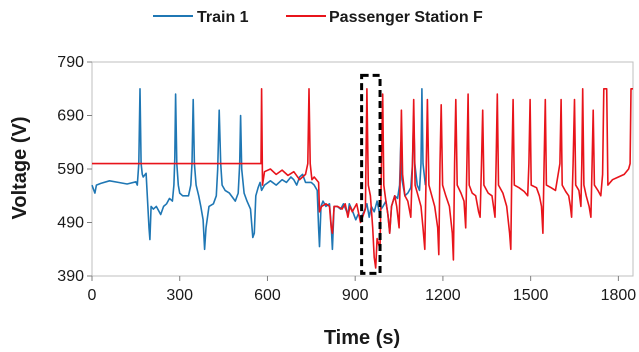 The height and width of the screenshot is (352, 639). I want to click on y-axis-ticks: 390 490 590 690 790, so click(74, 169).